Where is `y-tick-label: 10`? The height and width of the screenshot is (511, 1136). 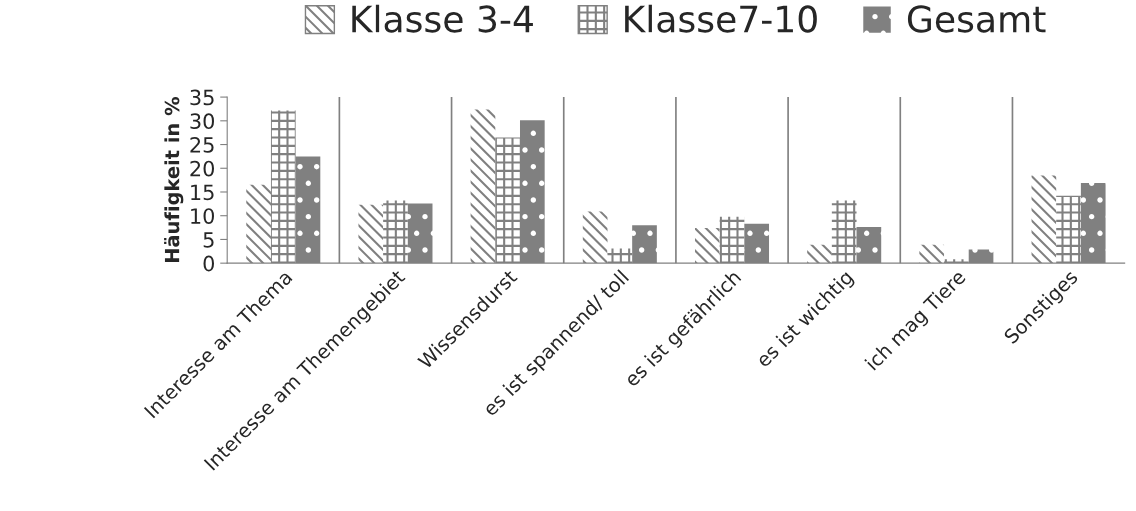 y-tick-label: 10 is located at coordinates (203, 216).